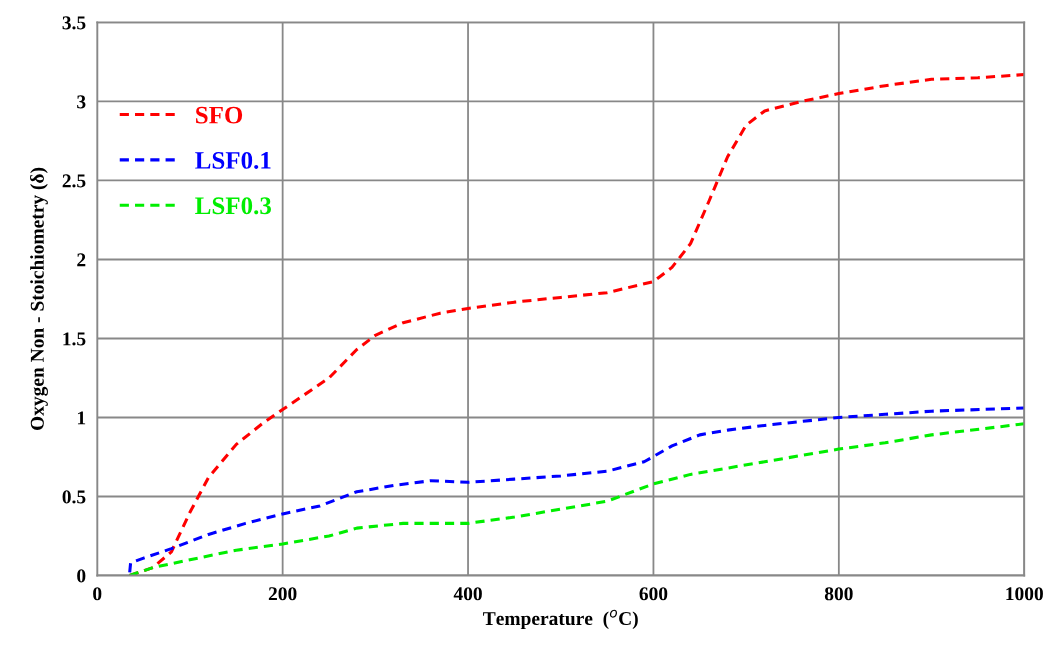  Describe the element at coordinates (74, 181) in the screenshot. I see `y-tick-label: 2.5` at that location.